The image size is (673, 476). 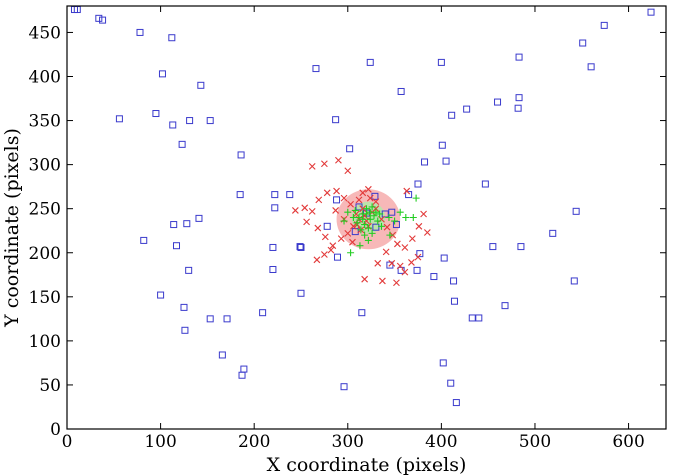 I want to click on y-tick-label: 100, so click(x=45, y=342).